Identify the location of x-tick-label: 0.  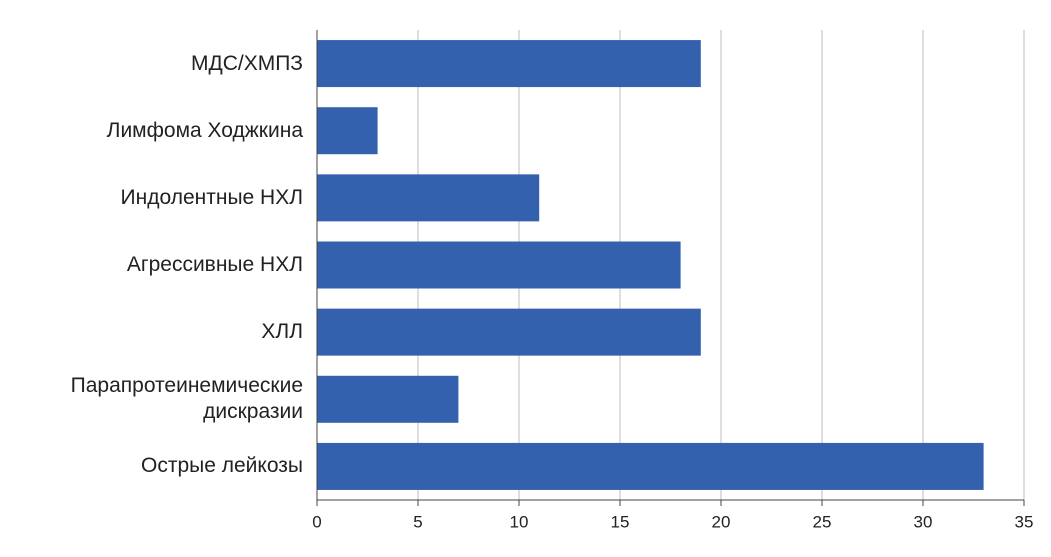
(316, 521).